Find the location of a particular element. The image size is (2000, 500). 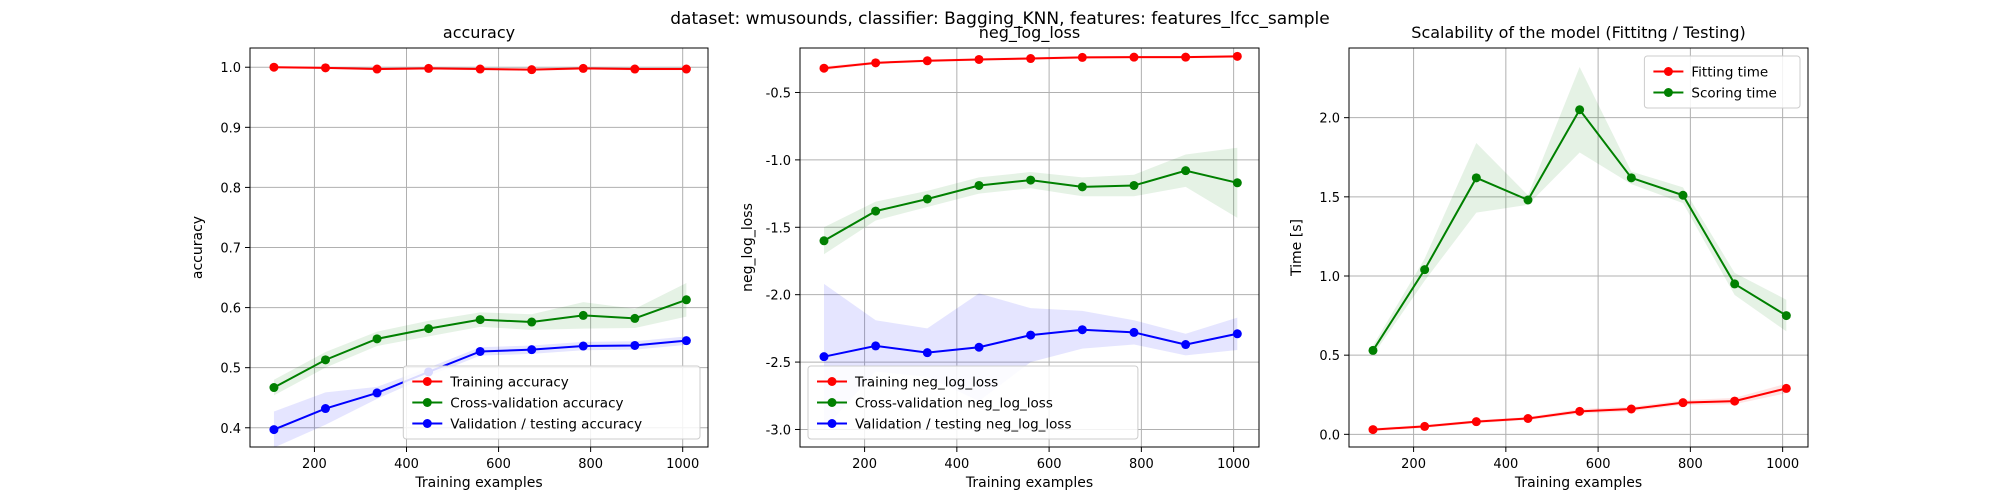

legend: Fitting time Scoring time is located at coordinates (1722, 82).